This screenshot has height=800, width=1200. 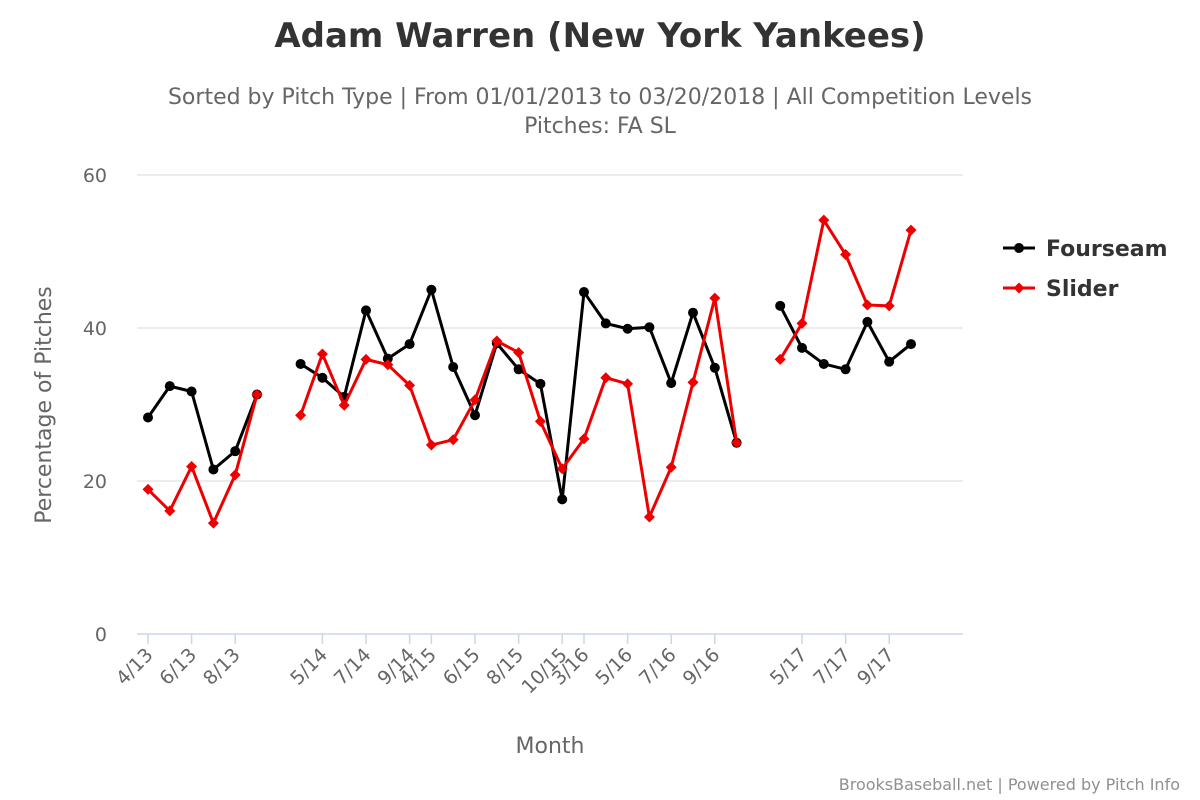 I want to click on y-tick-label: 20, so click(x=95, y=482).